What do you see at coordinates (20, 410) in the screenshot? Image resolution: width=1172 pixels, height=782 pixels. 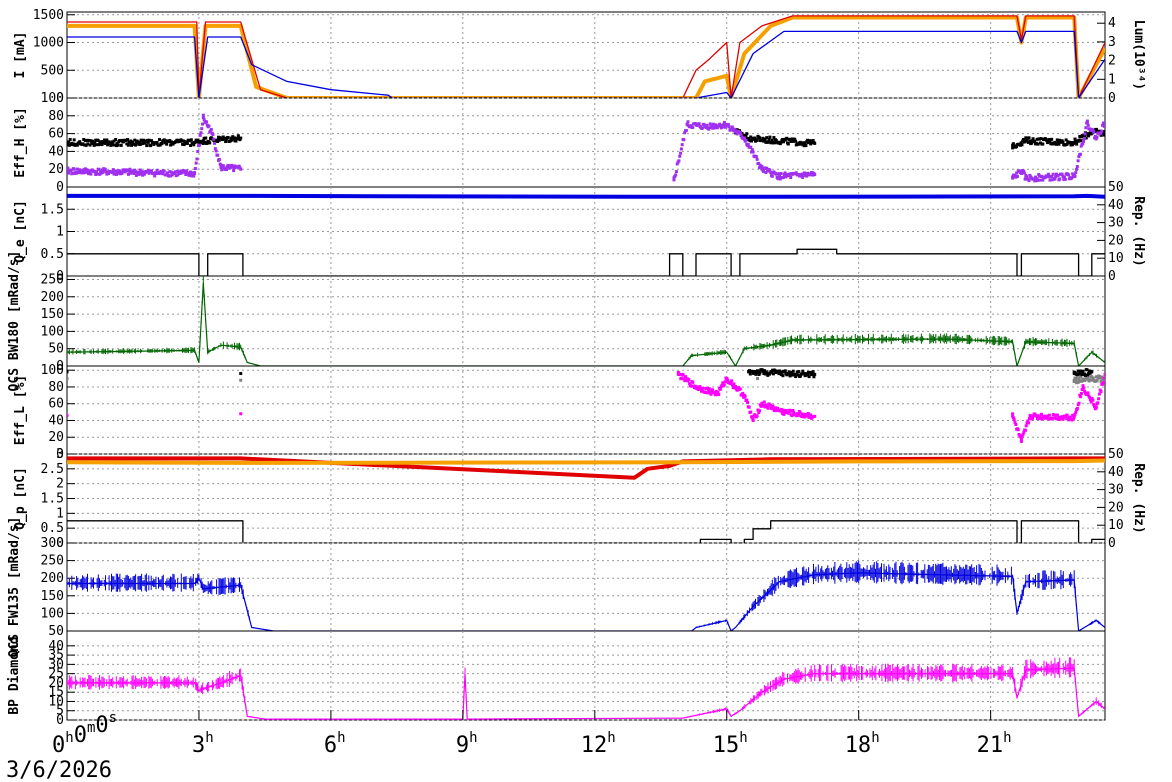 I see `y-axis-label: Eff_L [%]` at bounding box center [20, 410].